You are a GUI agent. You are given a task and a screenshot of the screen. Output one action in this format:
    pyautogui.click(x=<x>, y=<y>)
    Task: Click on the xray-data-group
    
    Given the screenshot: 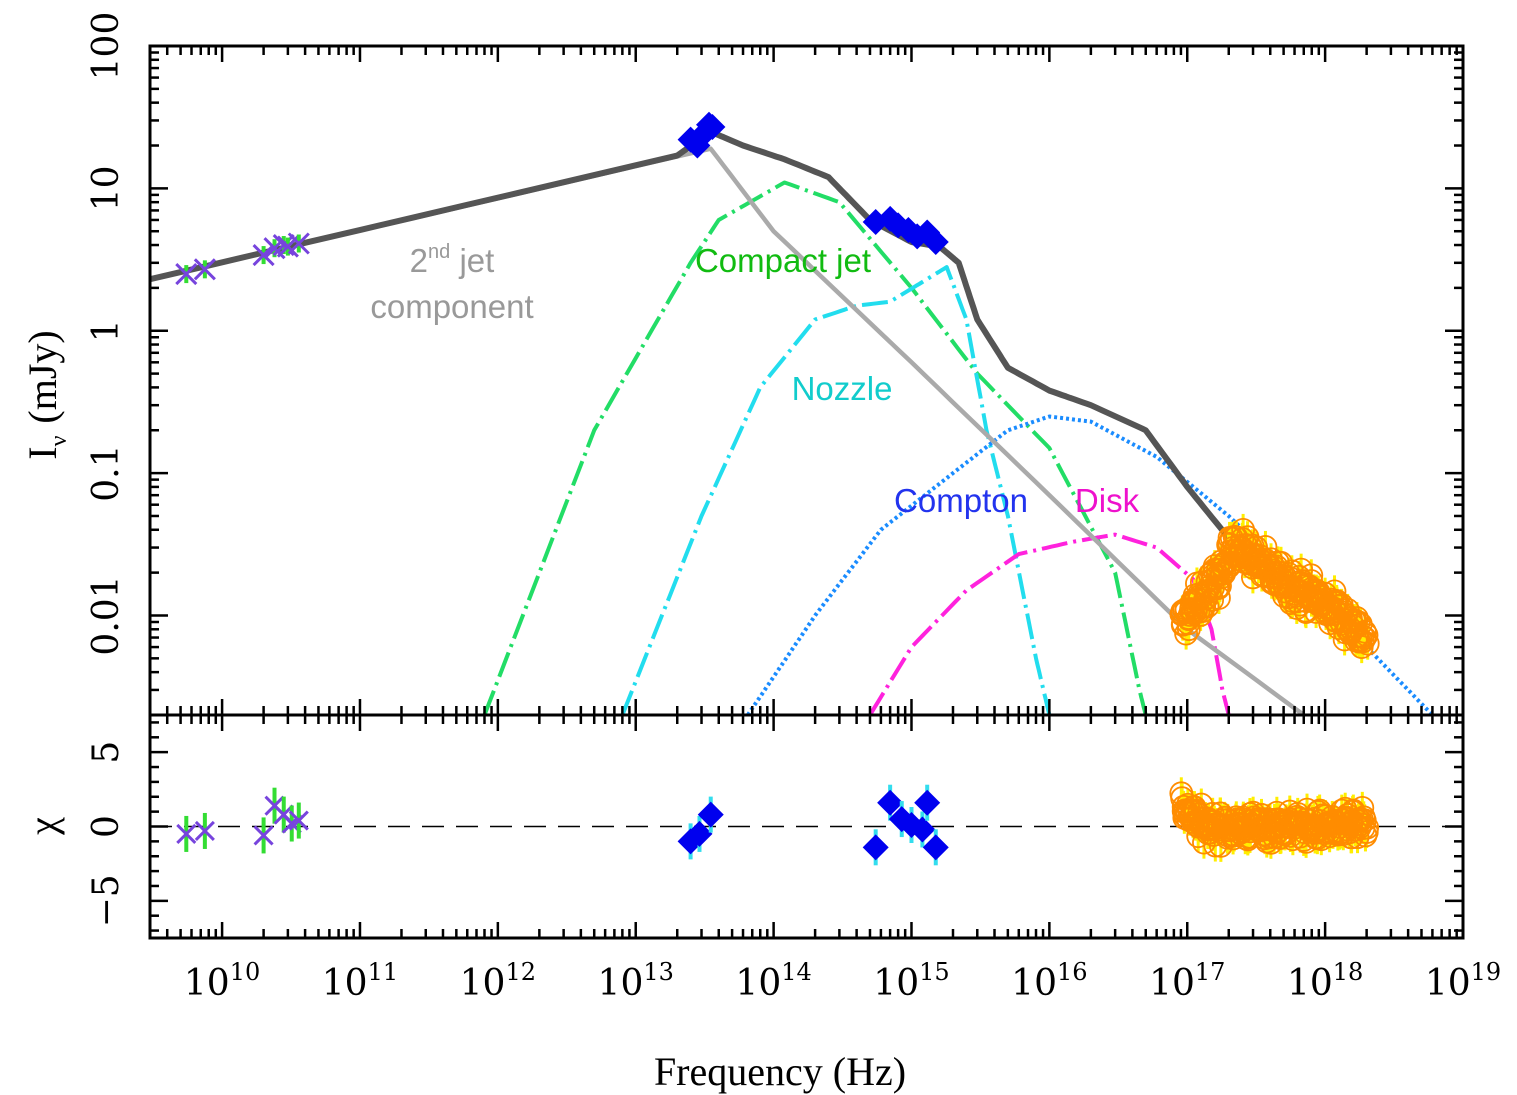 What is the action you would take?
    pyautogui.click(x=1274, y=588)
    